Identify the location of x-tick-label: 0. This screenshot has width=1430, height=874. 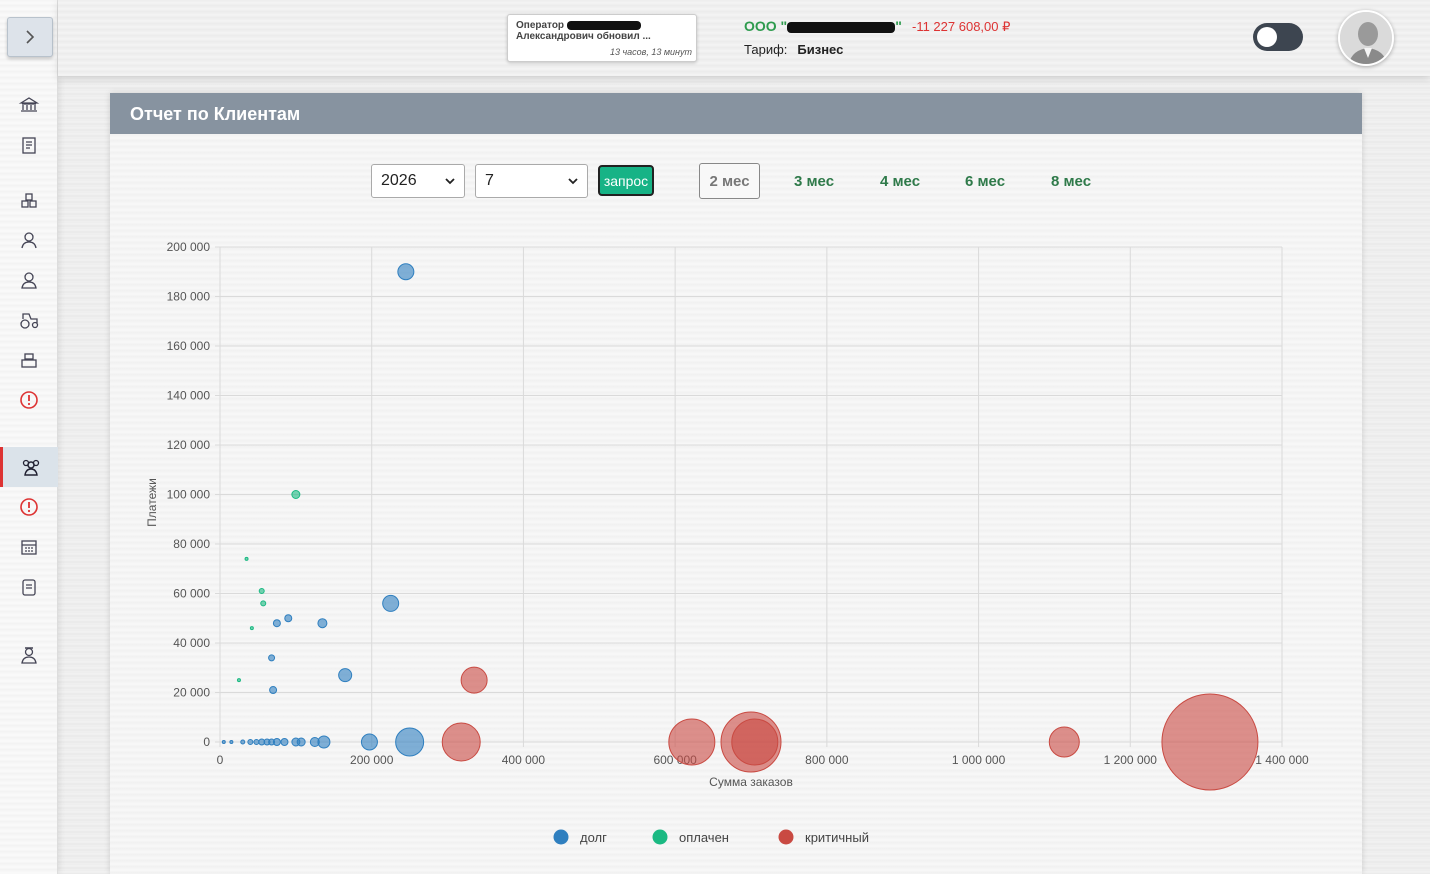
(220, 760).